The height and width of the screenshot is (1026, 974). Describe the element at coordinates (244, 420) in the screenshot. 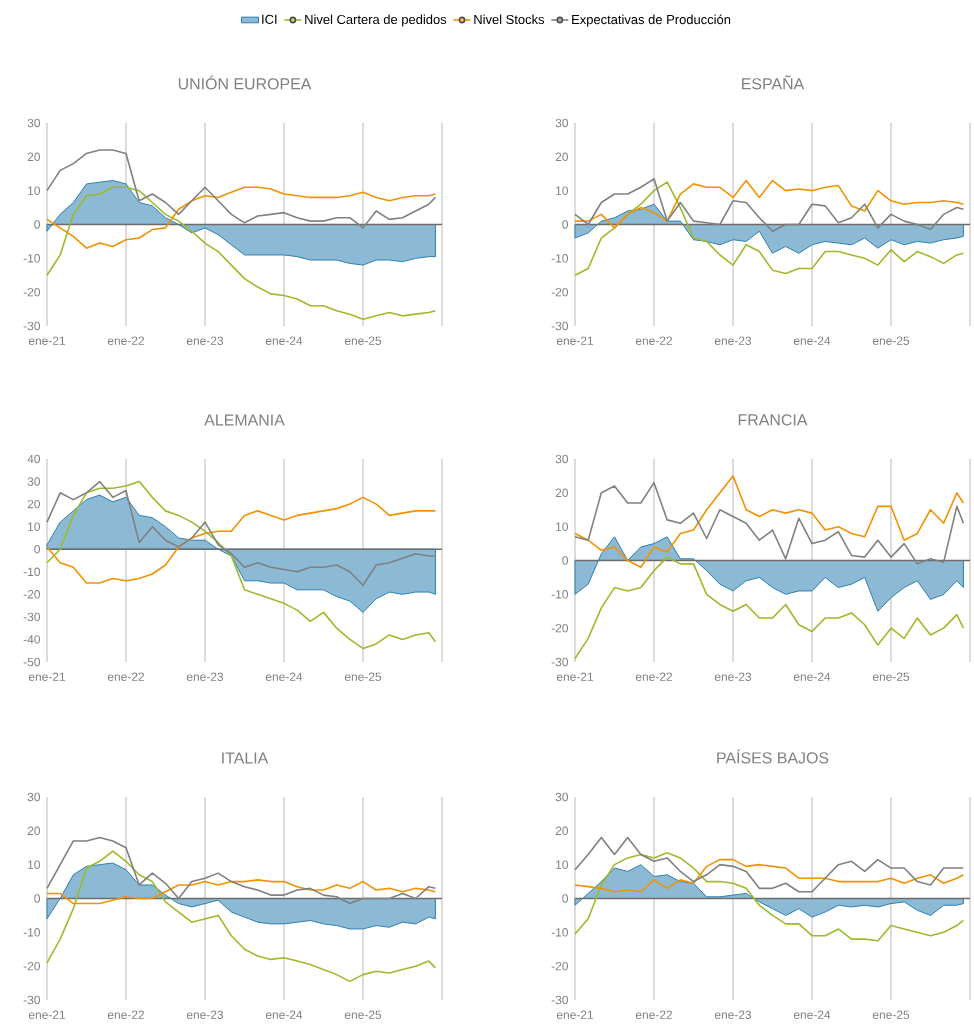

I see `chart-title: ALEMANIA` at that location.